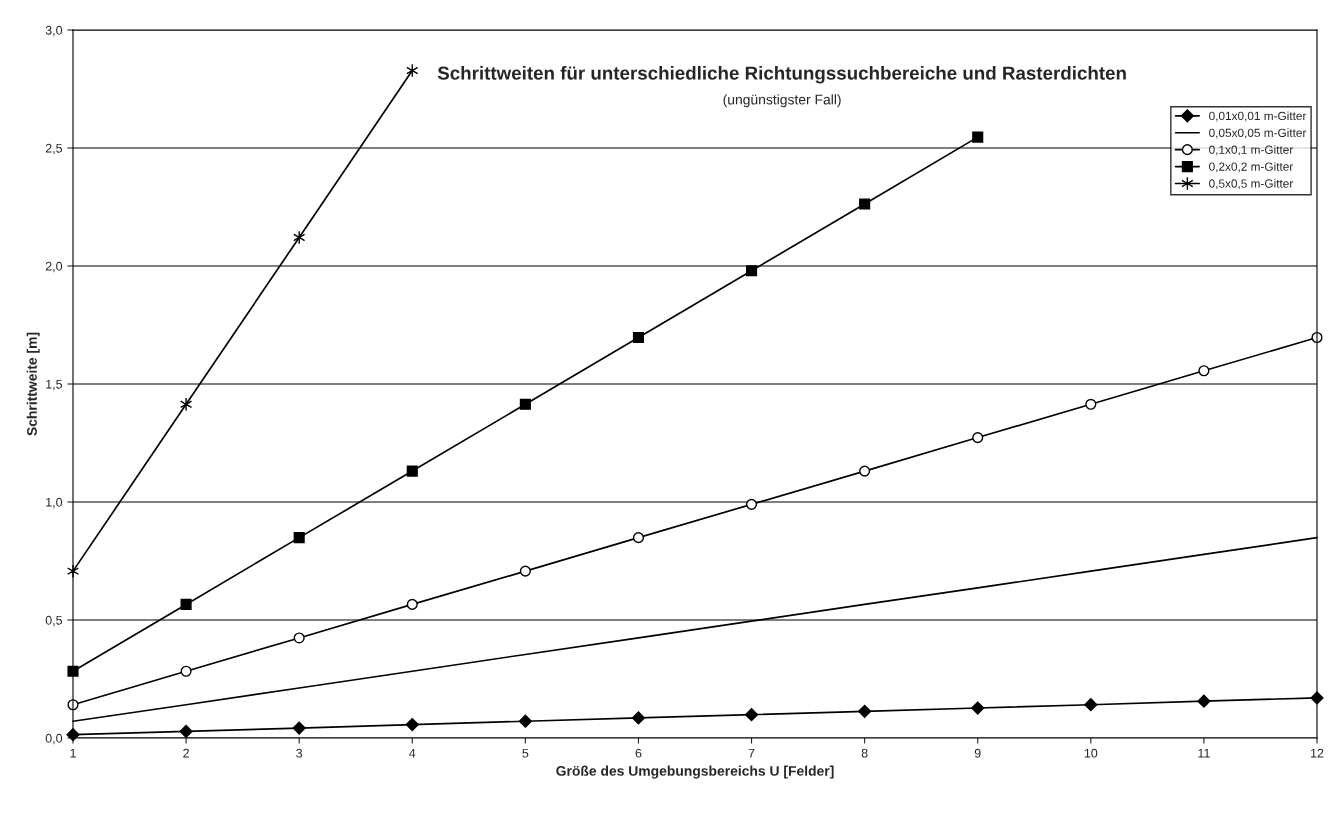 The width and height of the screenshot is (1329, 827). Describe the element at coordinates (1251, 150) in the screenshot. I see `legend-label: 0,1x0,1 m-Gitter` at that location.